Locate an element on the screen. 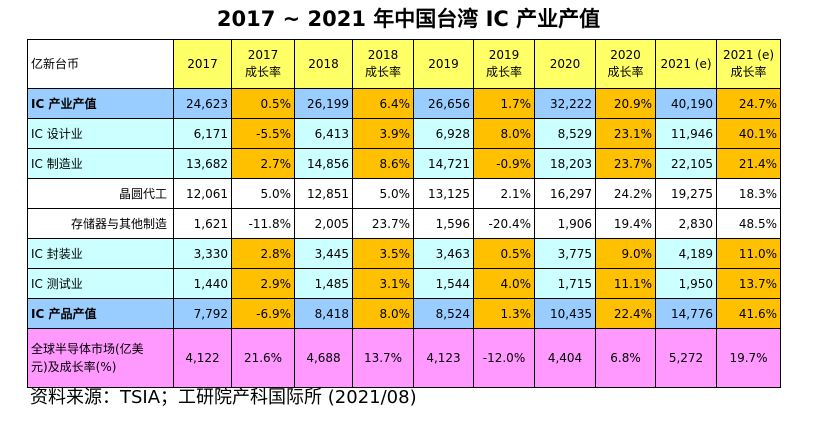  growth-cell: 1.7% is located at coordinates (504, 103).